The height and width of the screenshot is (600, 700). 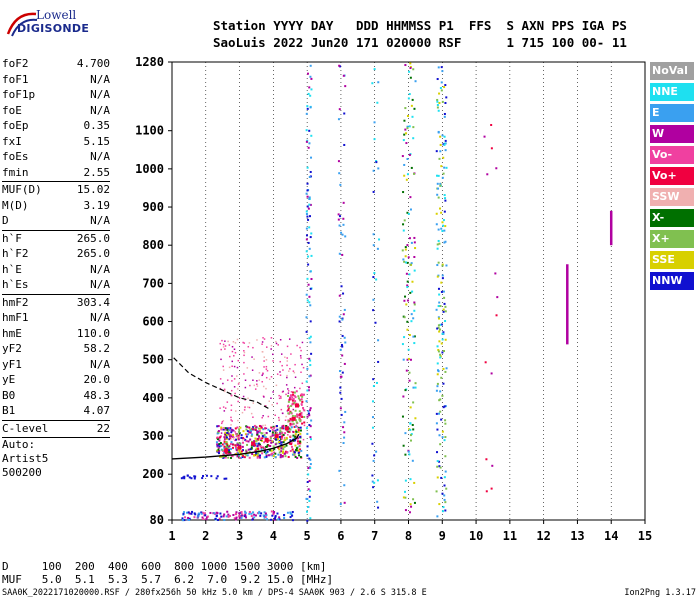 I want to click on param-name: fxI, so click(x=12, y=141).